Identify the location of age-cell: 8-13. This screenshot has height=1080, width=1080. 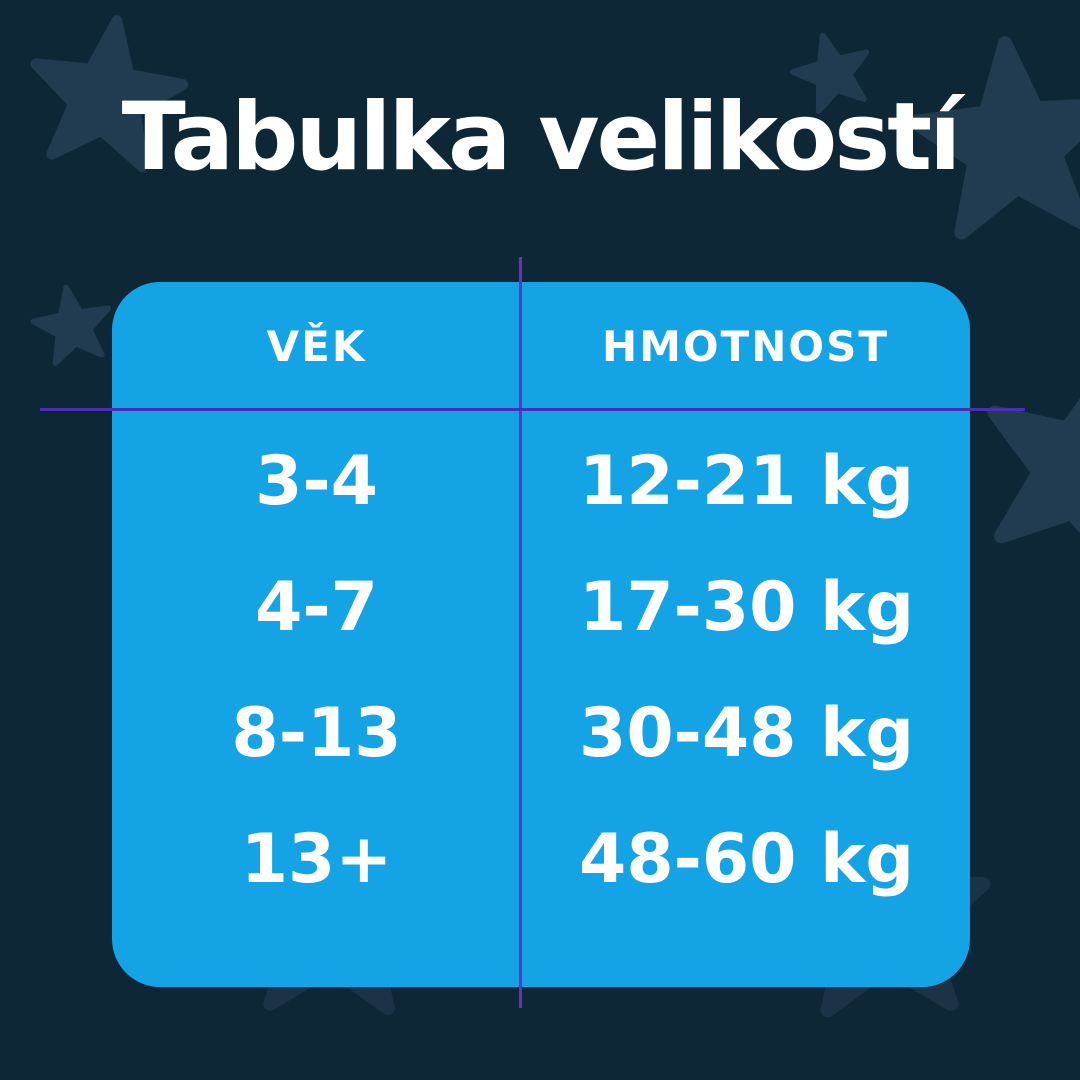
(316, 733).